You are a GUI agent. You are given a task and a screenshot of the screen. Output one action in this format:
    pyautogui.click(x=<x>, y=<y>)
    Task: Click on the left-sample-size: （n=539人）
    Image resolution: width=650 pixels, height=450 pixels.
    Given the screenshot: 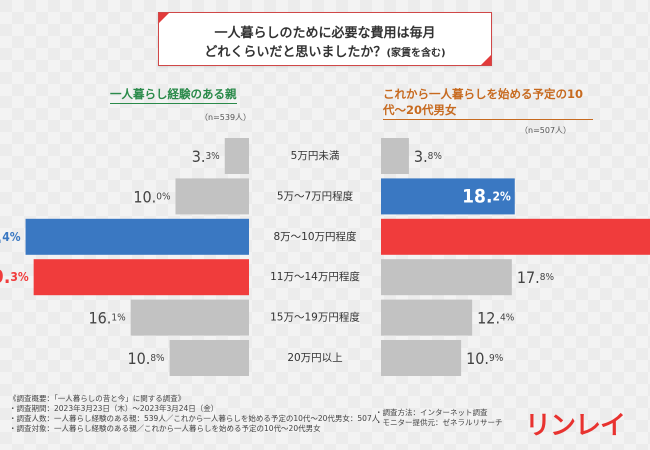 What is the action you would take?
    pyautogui.click(x=226, y=117)
    